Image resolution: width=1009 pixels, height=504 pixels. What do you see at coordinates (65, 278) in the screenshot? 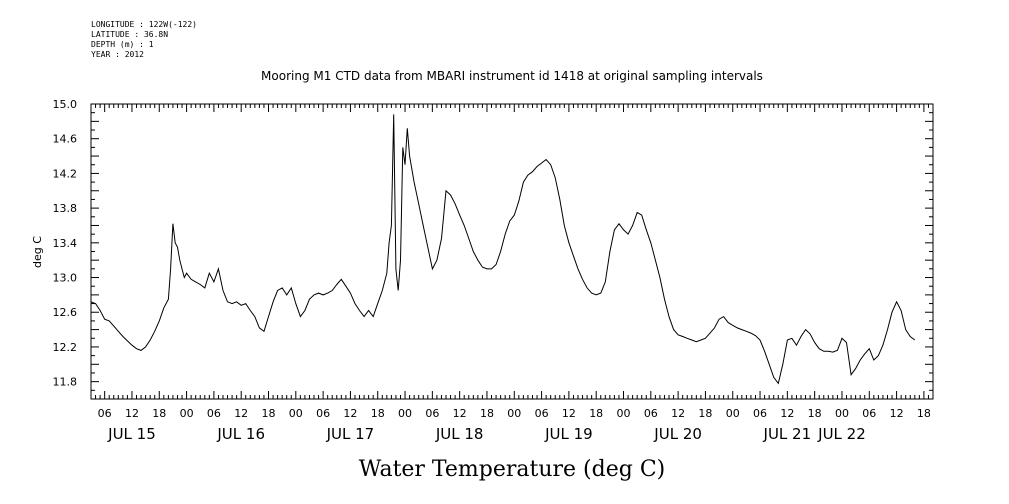
I see `y-tick-label: 13.0` at bounding box center [65, 278].